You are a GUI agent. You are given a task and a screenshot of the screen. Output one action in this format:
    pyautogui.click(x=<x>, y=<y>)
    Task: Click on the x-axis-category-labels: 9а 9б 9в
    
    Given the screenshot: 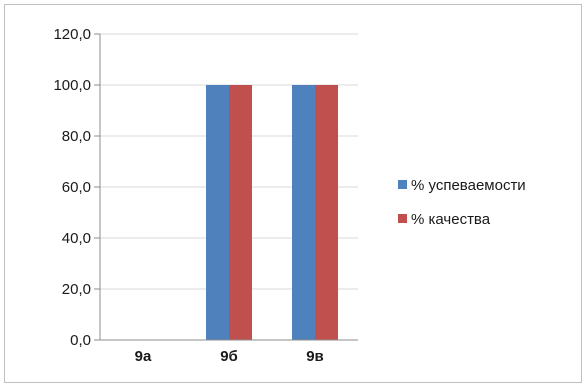 What is the action you would take?
    pyautogui.click(x=229, y=356)
    